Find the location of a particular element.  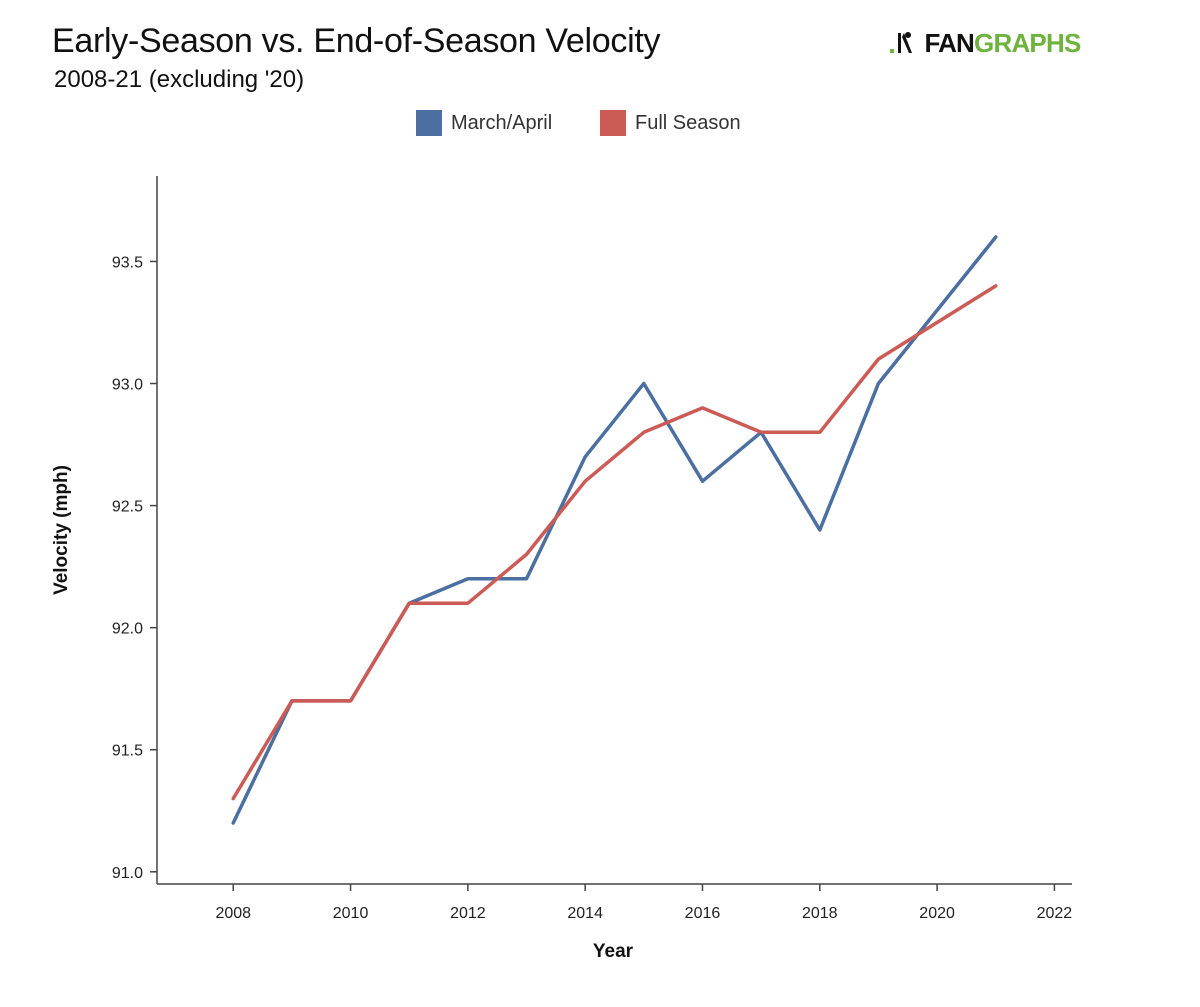

legend-swatch-full-season is located at coordinates (613, 123).